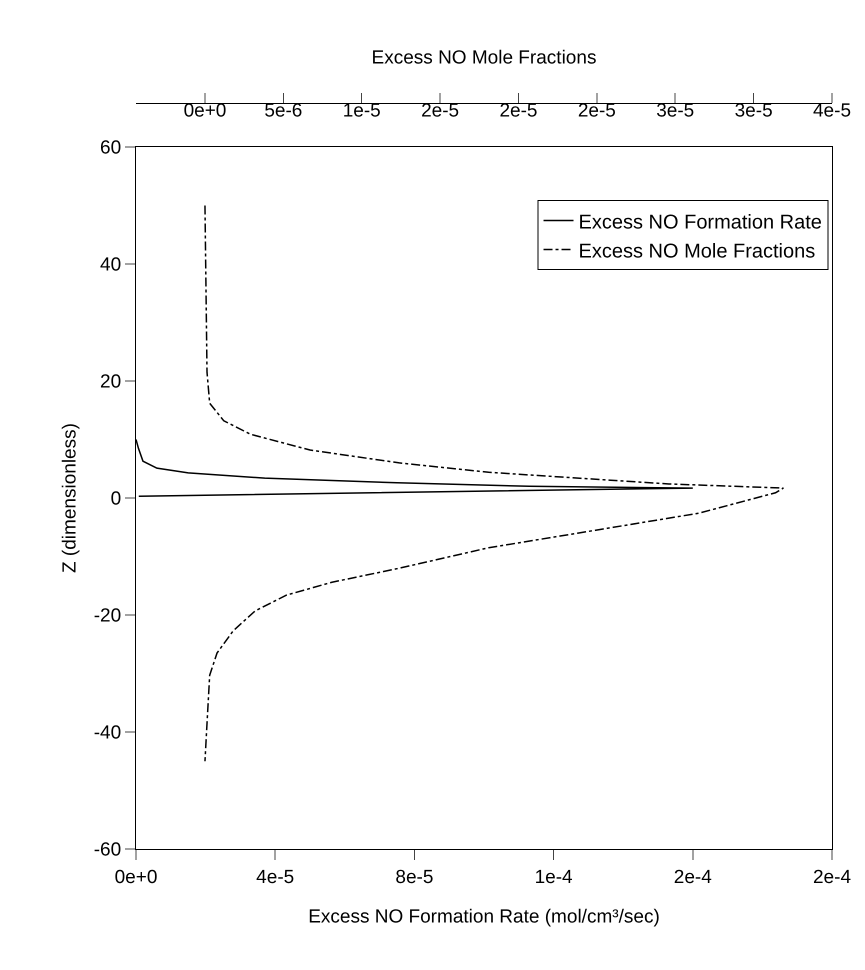 This screenshot has width=865, height=970. I want to click on x2-tick-label: 1e-5, so click(361, 111).